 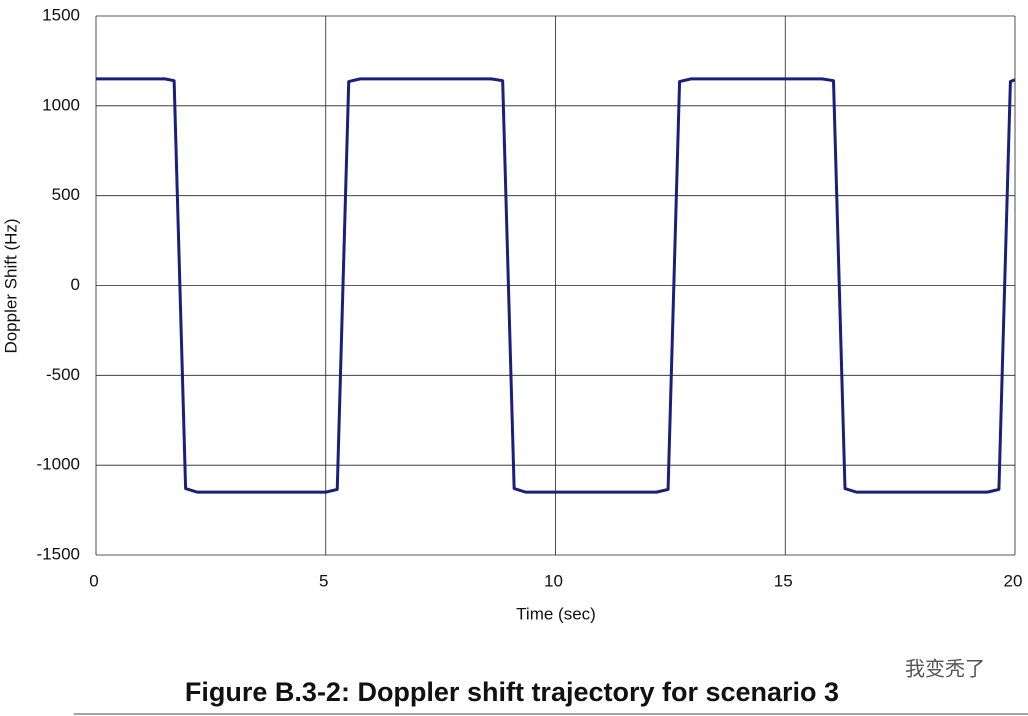 I want to click on x-tick-label: 20, so click(x=1013, y=580).